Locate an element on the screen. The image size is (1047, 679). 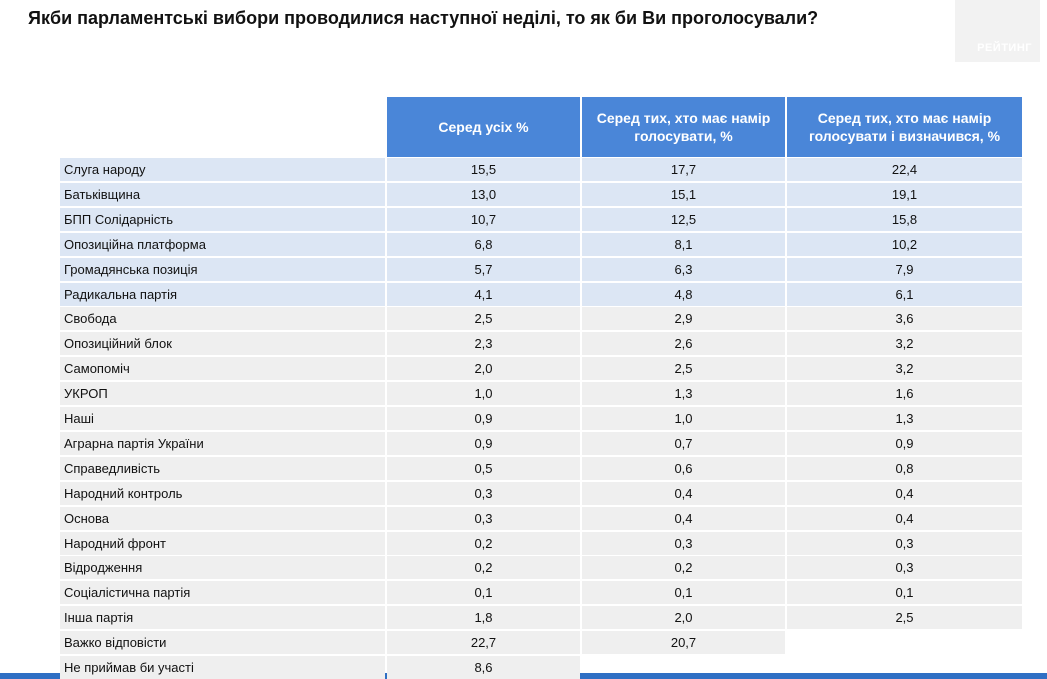
row-label: Основа is located at coordinates (222, 518).